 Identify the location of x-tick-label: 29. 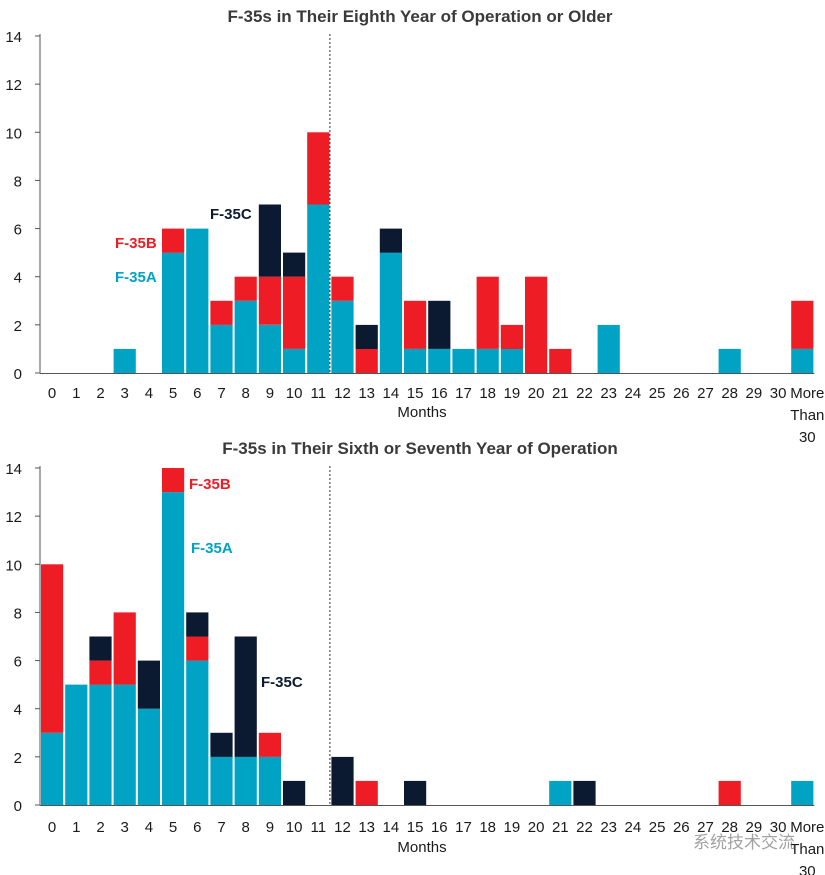
(754, 827).